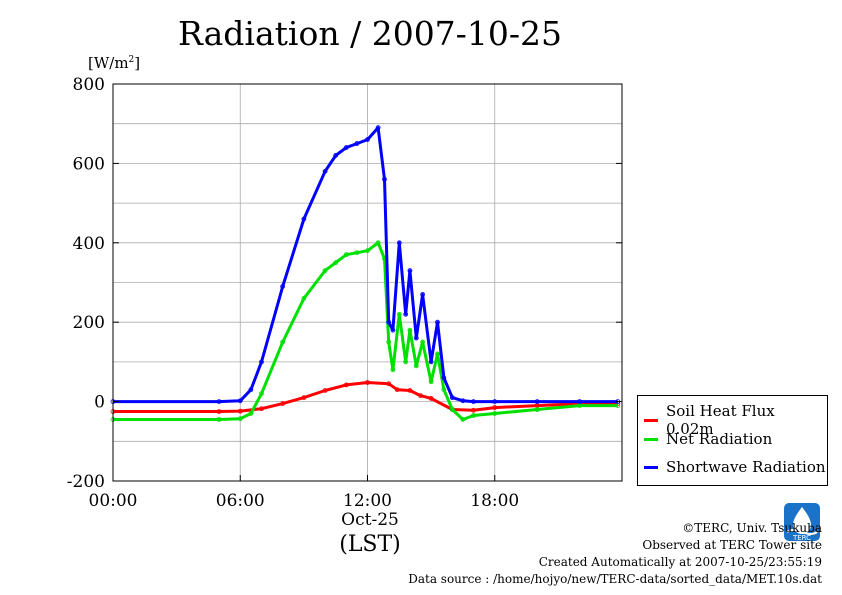 The height and width of the screenshot is (595, 842). I want to click on credit-copyright: ©TERC, Univ. Tsukuba, so click(752, 528).